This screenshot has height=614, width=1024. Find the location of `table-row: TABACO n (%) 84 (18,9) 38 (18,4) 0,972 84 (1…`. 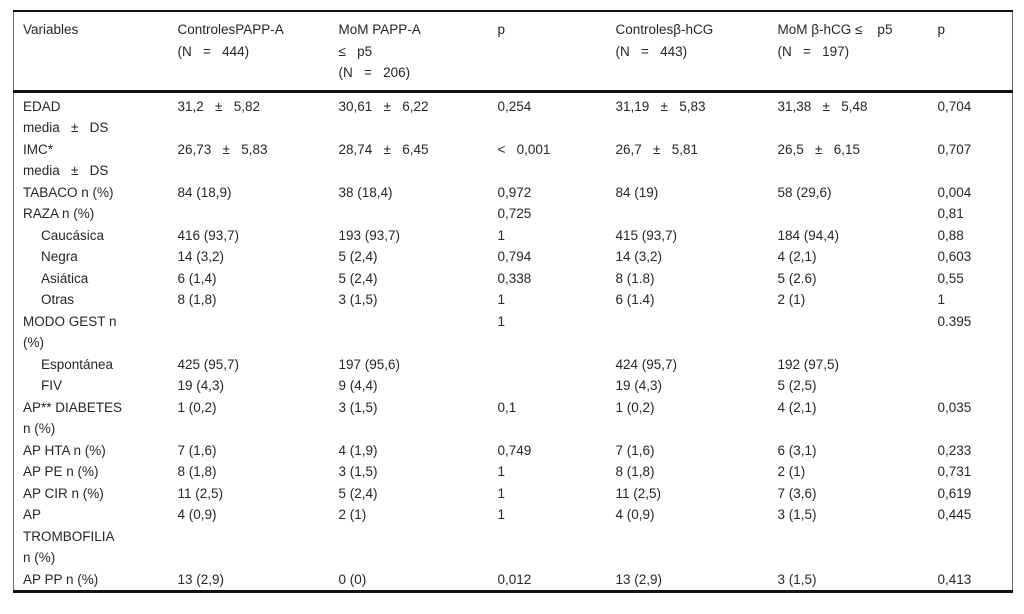

table-row: TABACO n (%) 84 (18,9) 38 (18,4) 0,972 84 (1… is located at coordinates (513, 193).